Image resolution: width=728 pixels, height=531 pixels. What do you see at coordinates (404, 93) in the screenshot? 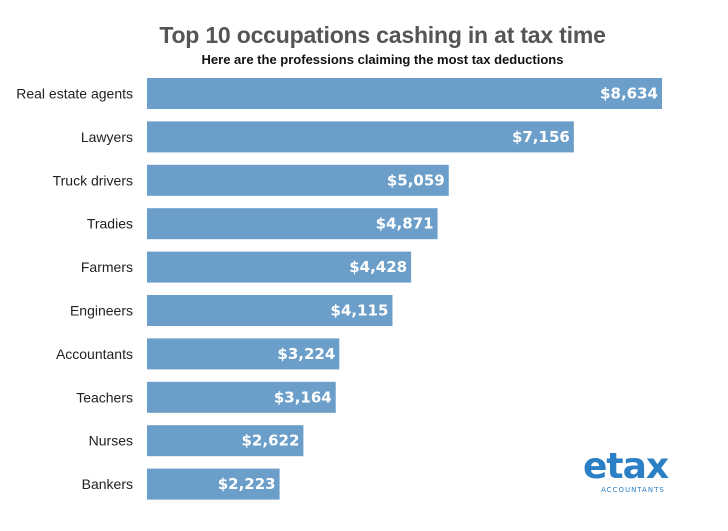
I see `bar-real-estate-agents` at bounding box center [404, 93].